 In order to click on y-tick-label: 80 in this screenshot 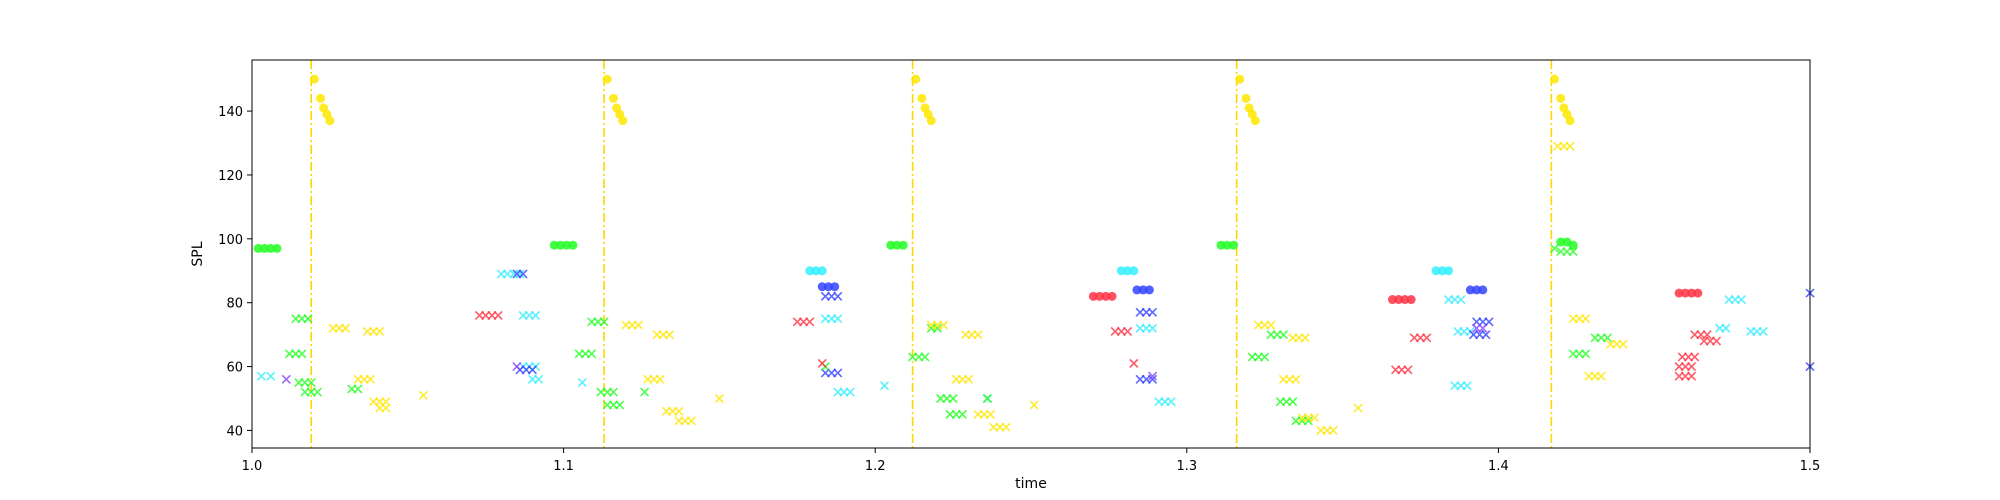, I will do `click(234, 304)`.